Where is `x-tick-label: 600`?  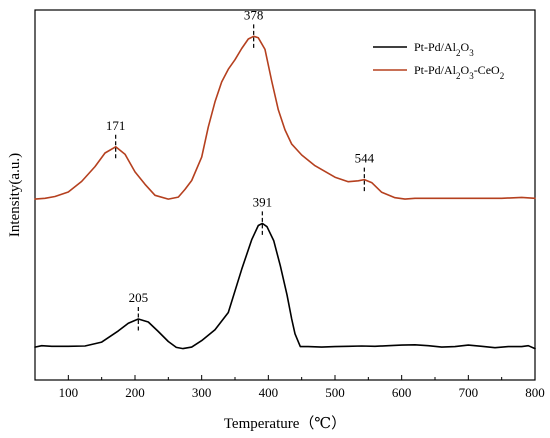
x-tick-label: 600 is located at coordinates (402, 392).